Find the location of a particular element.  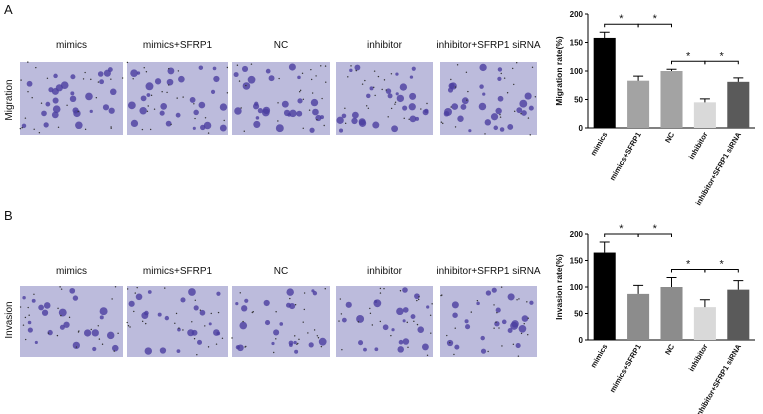

significance-bracket is located at coordinates (721, 270).